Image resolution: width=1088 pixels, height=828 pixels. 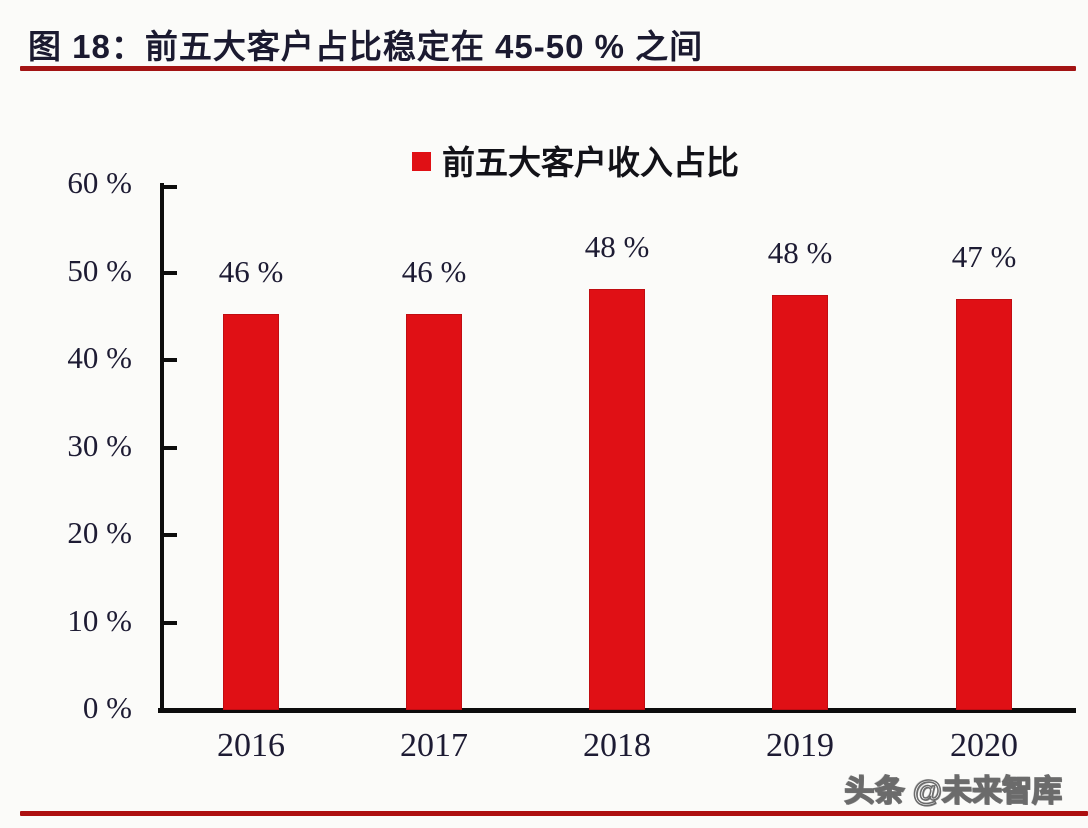 I want to click on x-axis-line, so click(x=617, y=710).